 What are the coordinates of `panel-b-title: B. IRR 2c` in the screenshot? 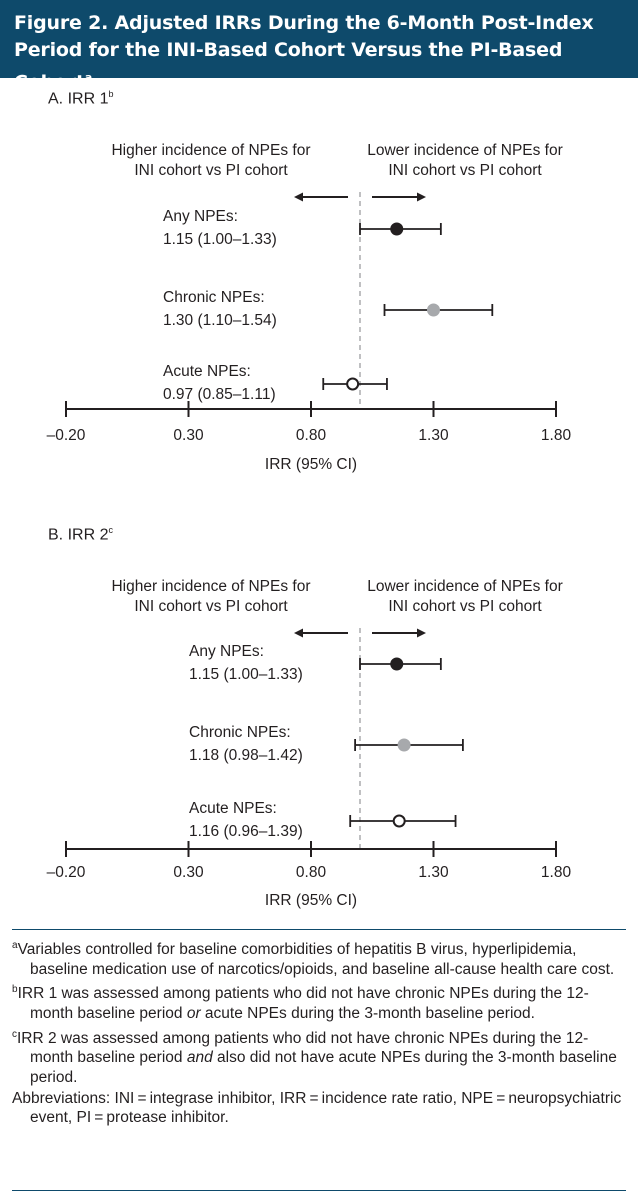 It's located at (80, 534).